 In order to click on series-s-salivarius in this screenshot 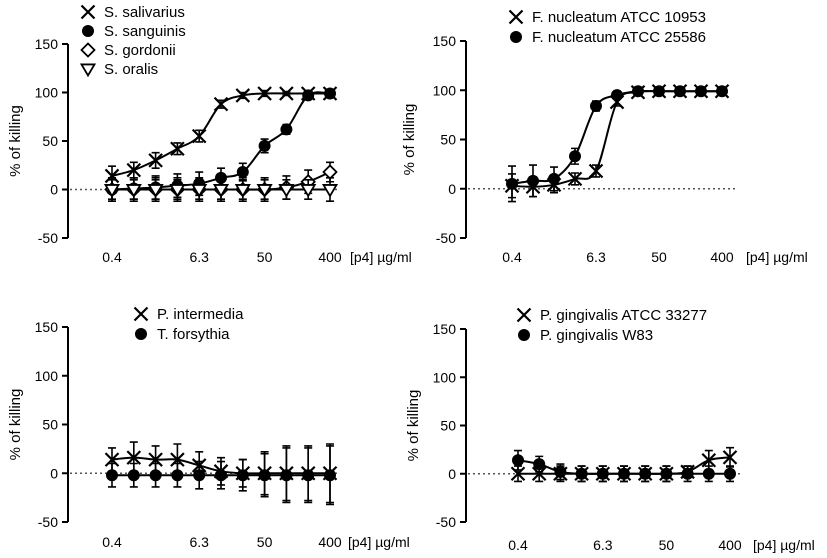, I will do `click(221, 136)`.